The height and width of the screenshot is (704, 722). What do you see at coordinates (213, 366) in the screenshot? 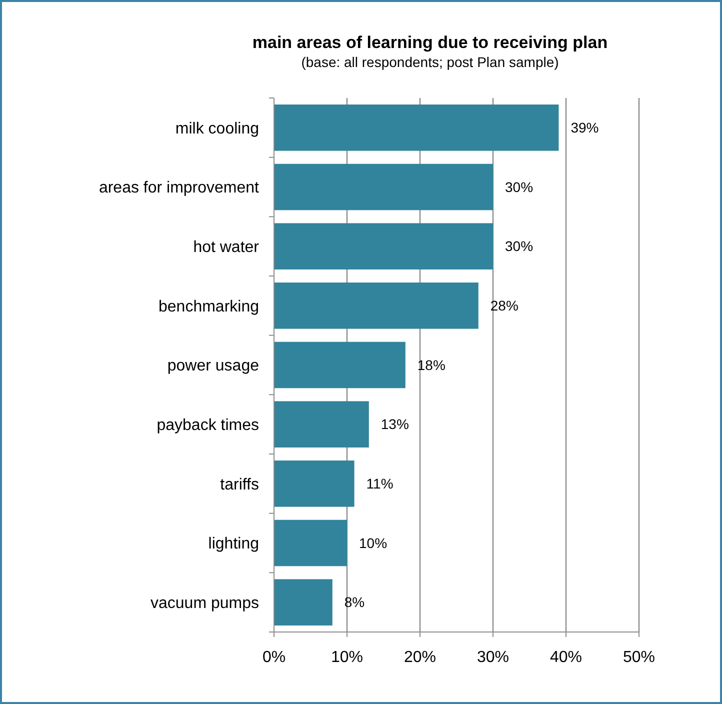
I see `y-tick-label: power usage` at bounding box center [213, 366].